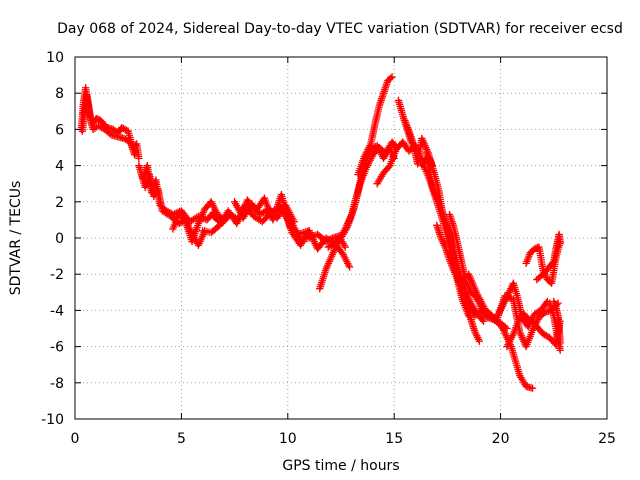  What do you see at coordinates (16, 238) in the screenshot?
I see `y-axis-label: SDTVAR / TECUs` at bounding box center [16, 238].